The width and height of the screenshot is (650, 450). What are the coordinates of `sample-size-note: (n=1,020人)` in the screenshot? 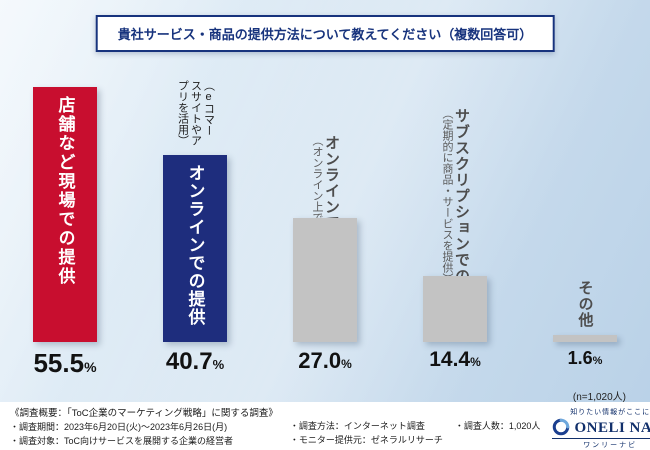 It's located at (599, 397).